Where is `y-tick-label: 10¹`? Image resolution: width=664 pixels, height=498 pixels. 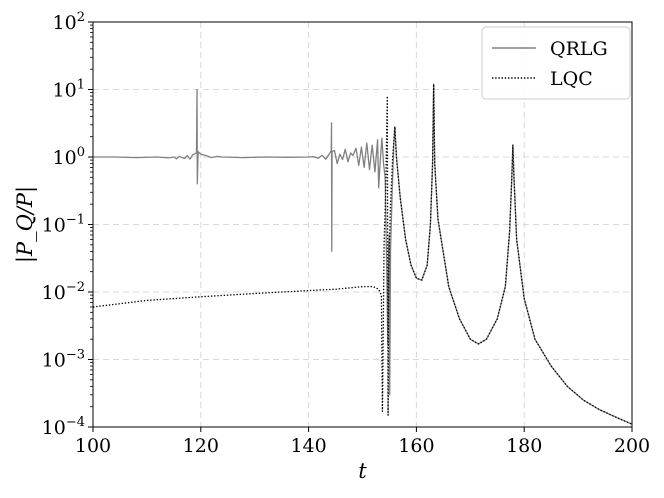
y-tick-label: 10¹ is located at coordinates (69, 90).